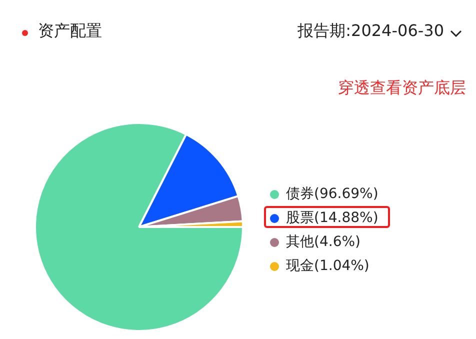 The width and height of the screenshot is (476, 339). Describe the element at coordinates (300, 194) in the screenshot. I see `legend-label: 债券` at that location.